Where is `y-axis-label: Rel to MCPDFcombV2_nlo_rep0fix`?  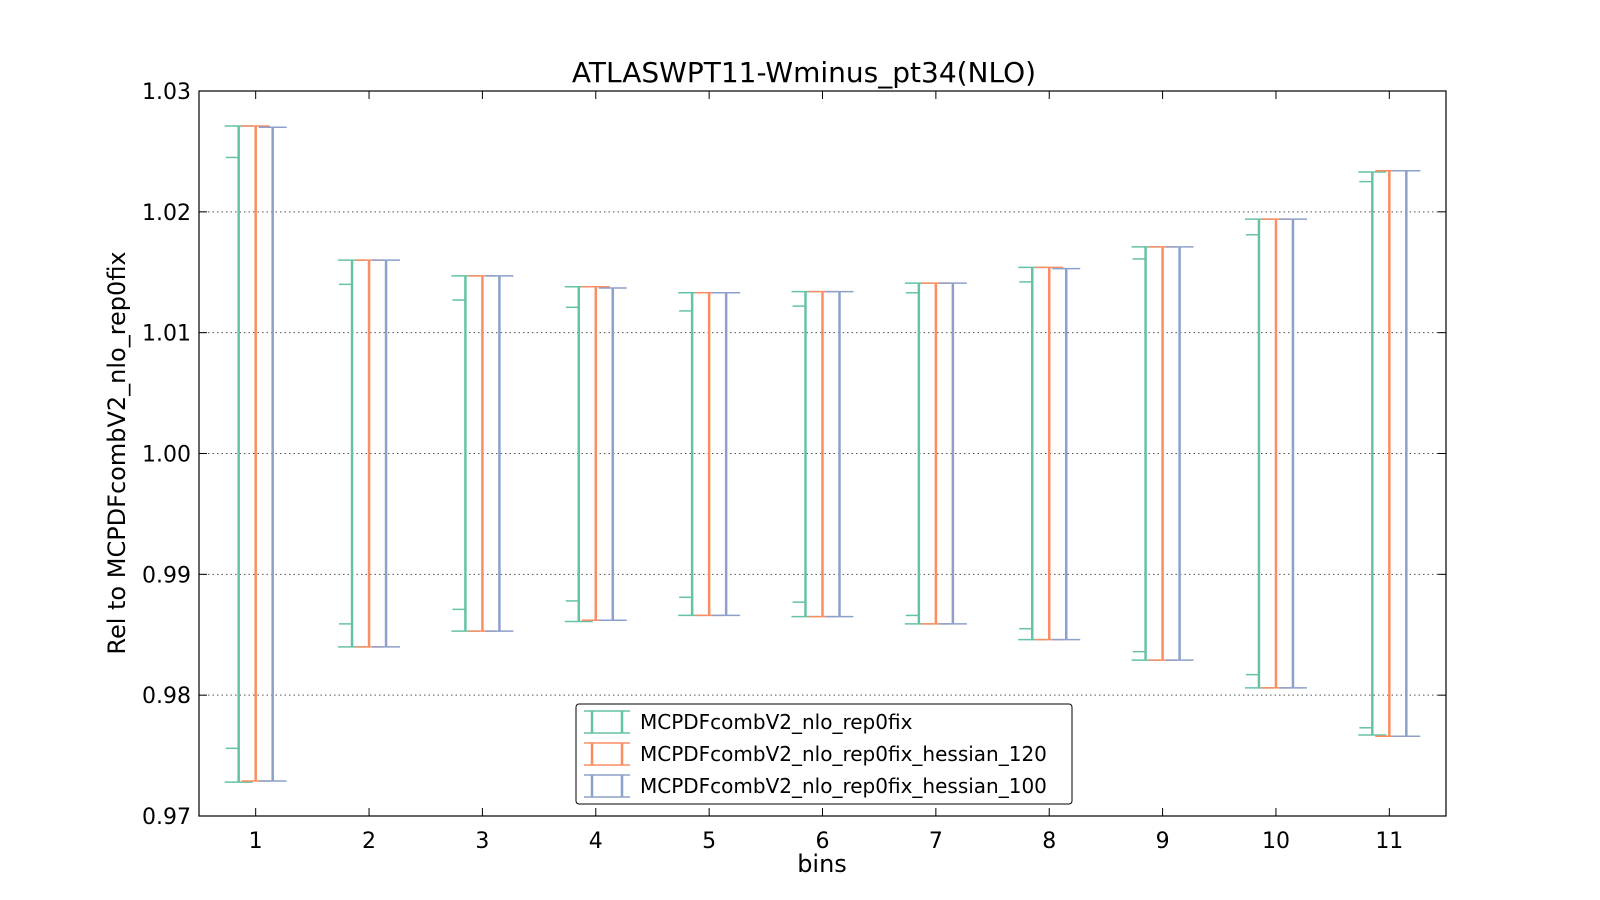
y-axis-label: Rel to MCPDFcombV2_nlo_rep0fix is located at coordinates (117, 452).